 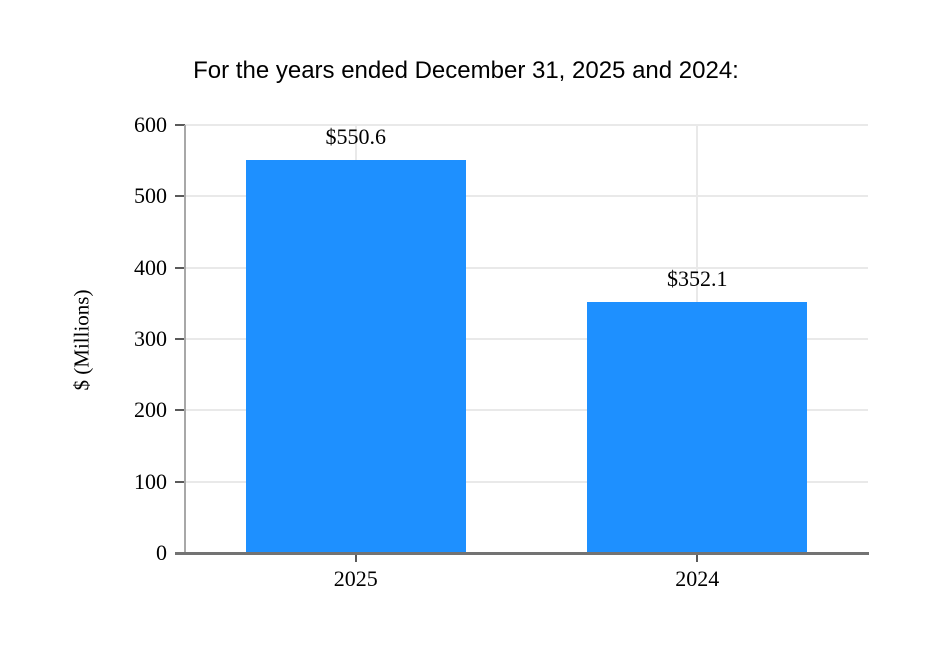 I want to click on y-tick-label: 0, so click(x=161, y=552).